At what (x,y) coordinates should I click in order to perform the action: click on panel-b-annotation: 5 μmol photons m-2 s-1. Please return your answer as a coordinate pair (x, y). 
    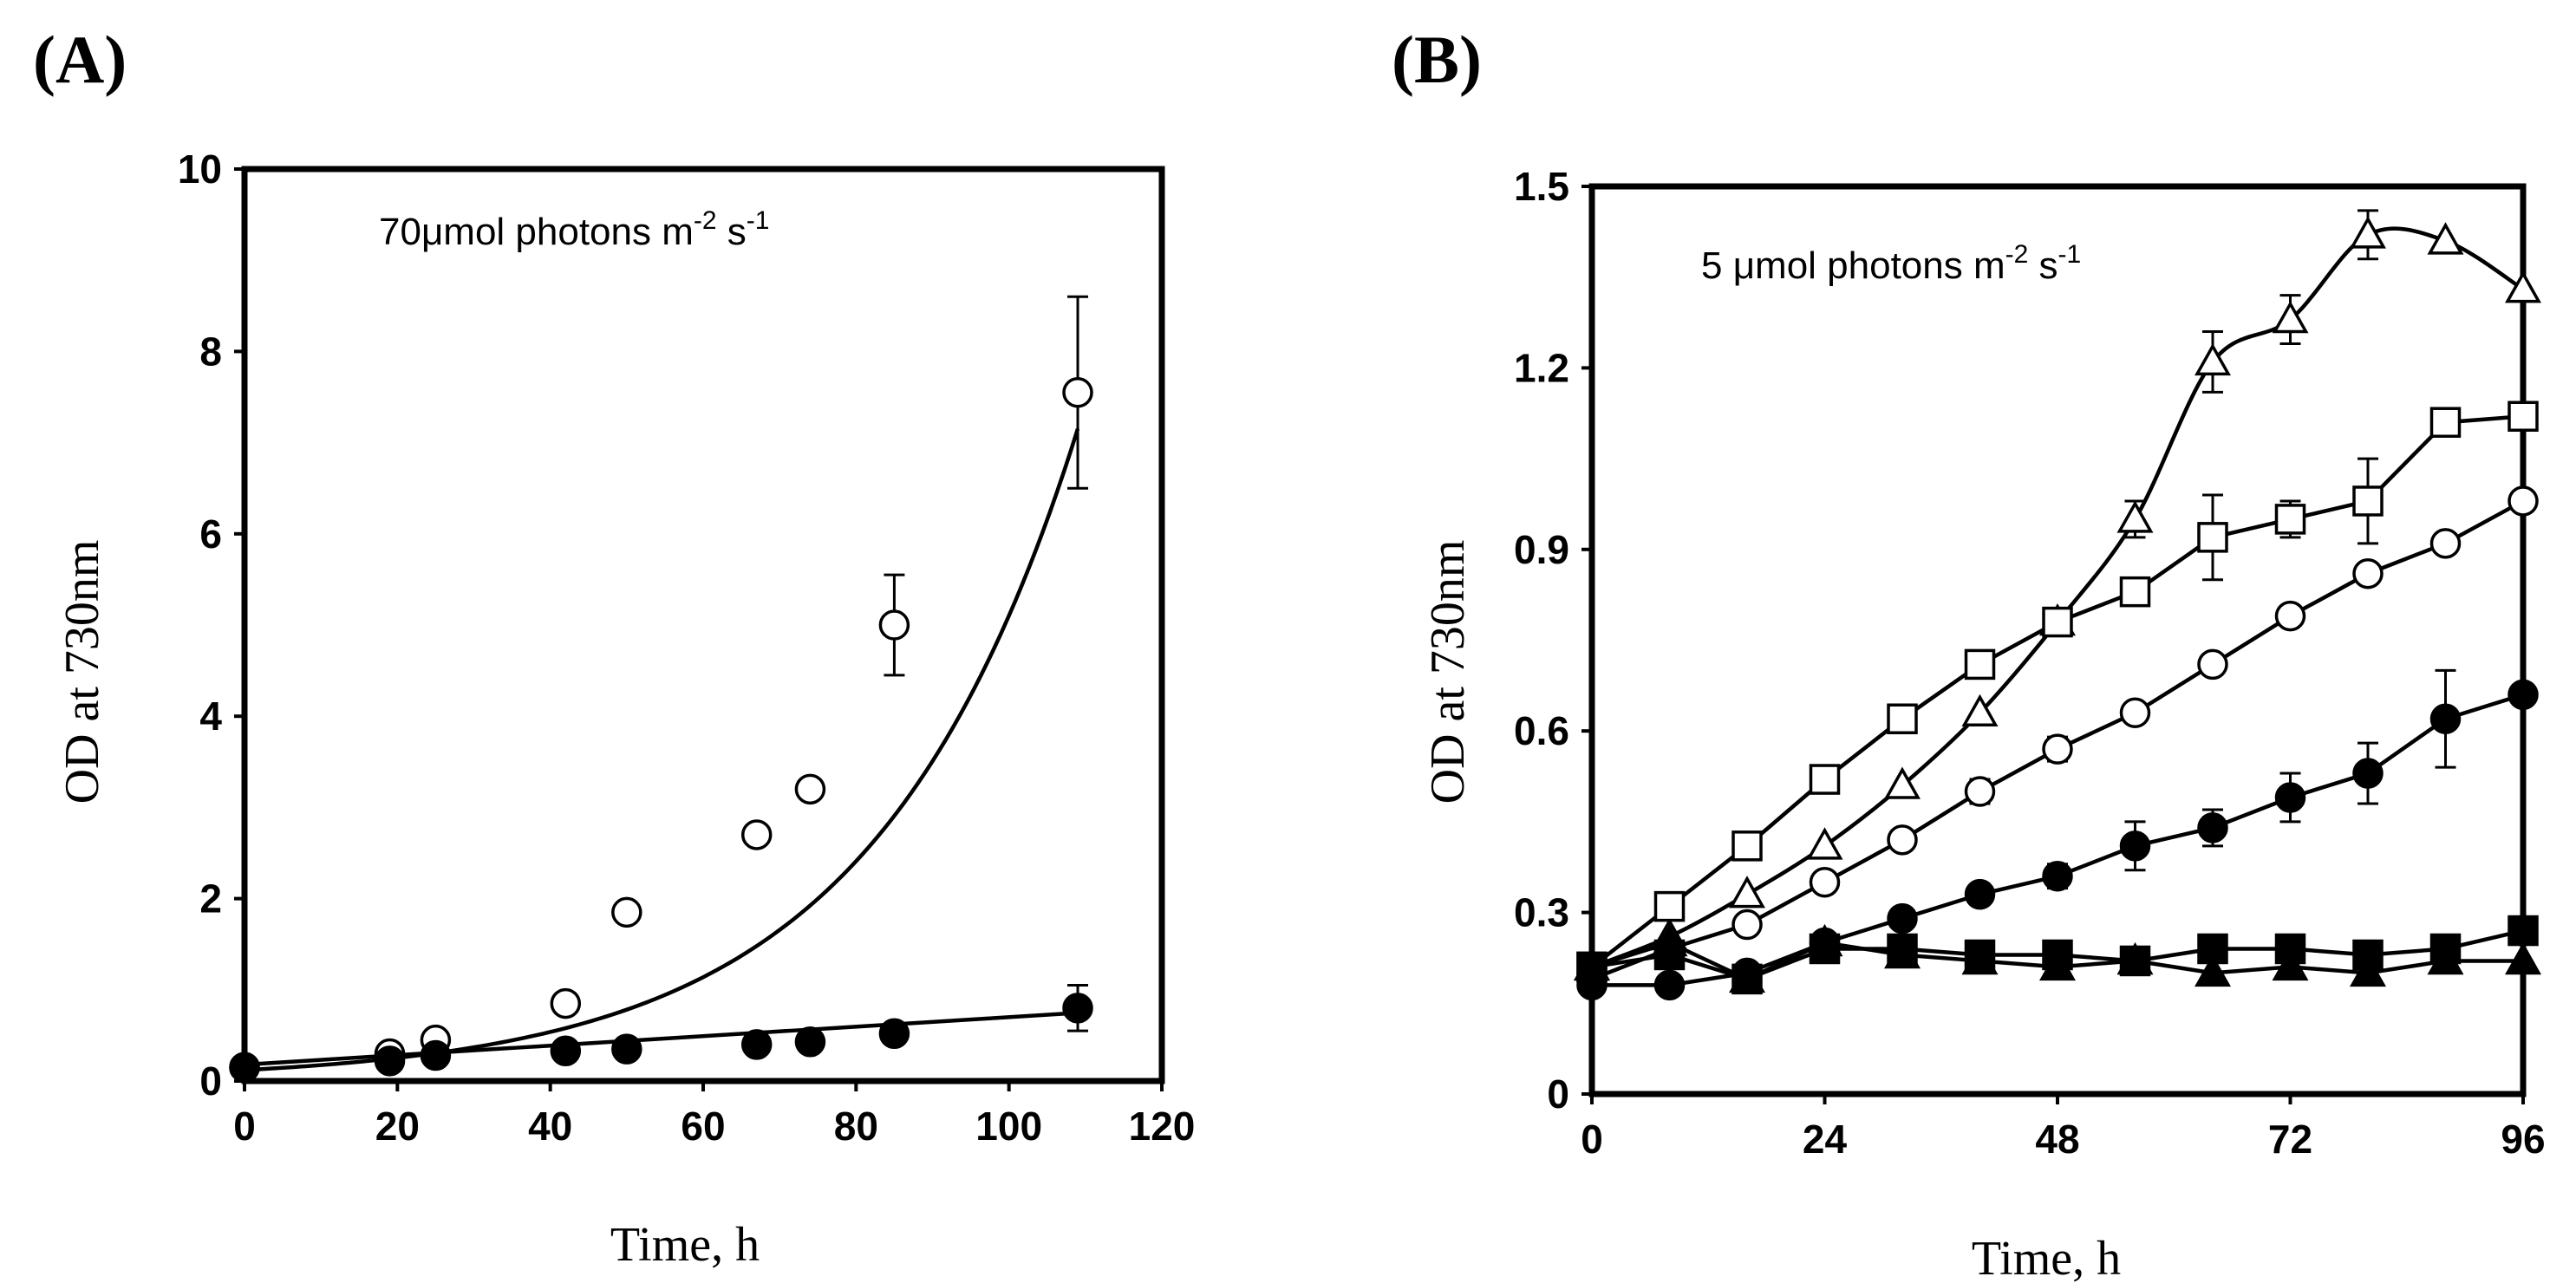
    Looking at the image, I should click on (1891, 263).